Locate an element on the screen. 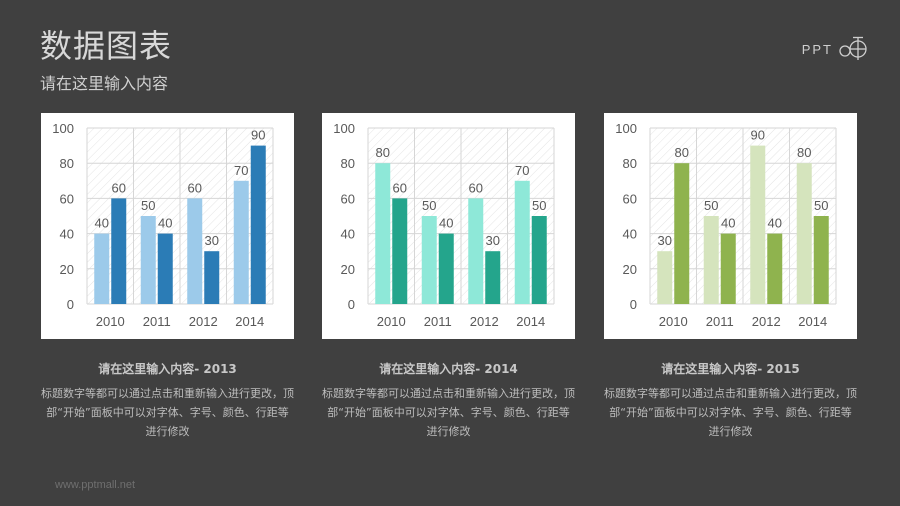 This screenshot has height=506, width=900. gear-logo-icon is located at coordinates (853, 48).